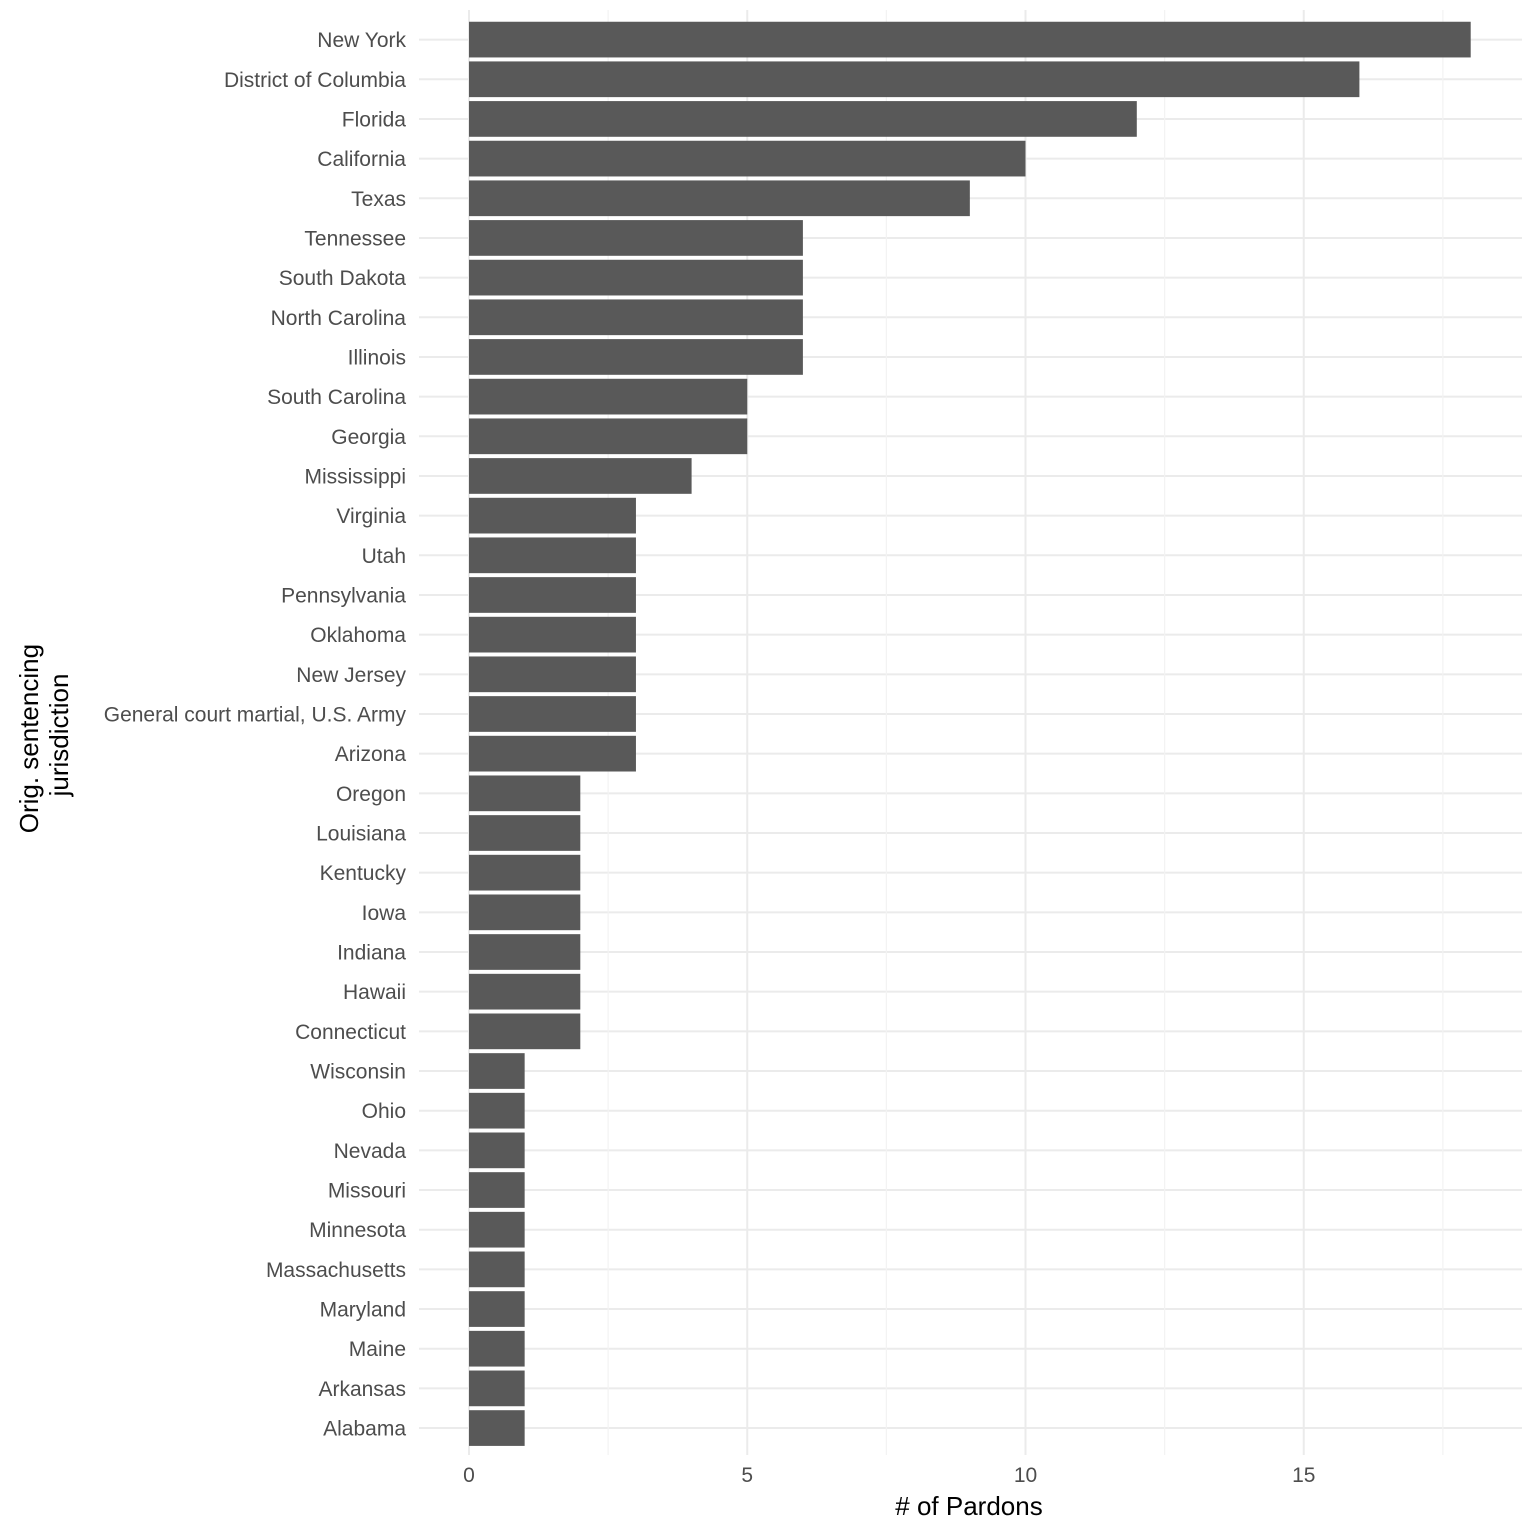  What do you see at coordinates (384, 913) in the screenshot?
I see `y-tick-label: Iowa` at bounding box center [384, 913].